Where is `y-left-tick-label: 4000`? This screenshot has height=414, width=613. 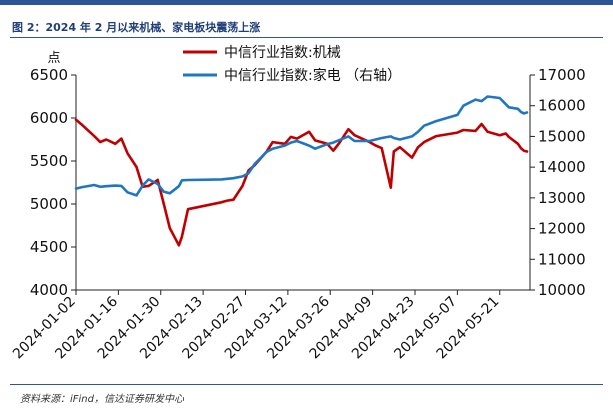 y-left-tick-label: 4000 is located at coordinates (49, 290).